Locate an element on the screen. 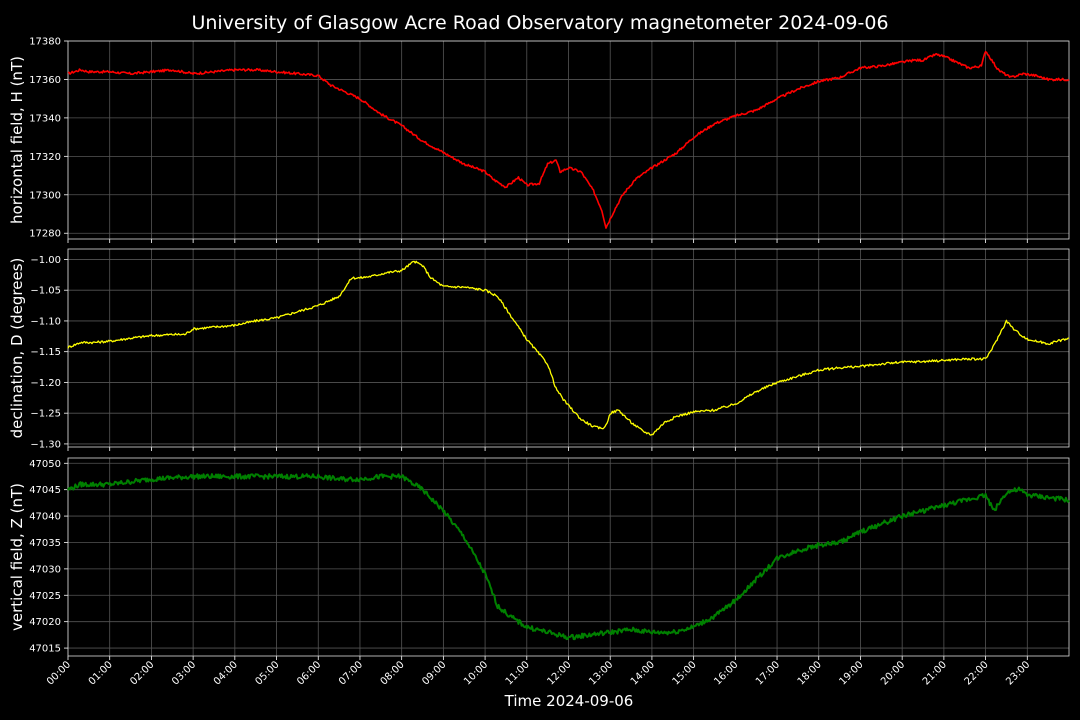  y-axis-label: vertical field, Z (nT) is located at coordinates (17, 557).